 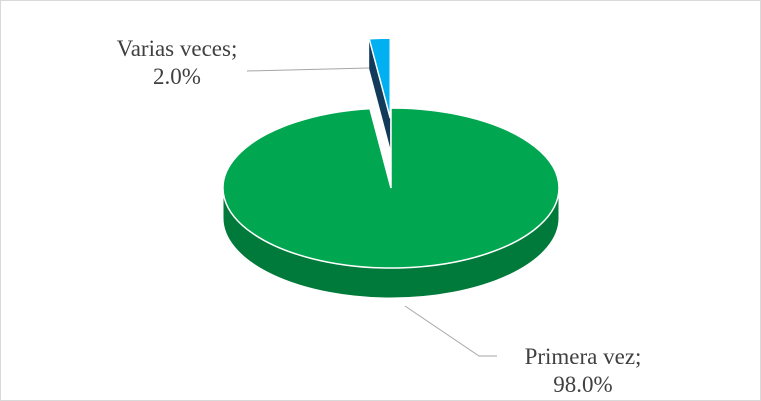 I want to click on pie-slice-varias-veces, so click(x=379, y=78).